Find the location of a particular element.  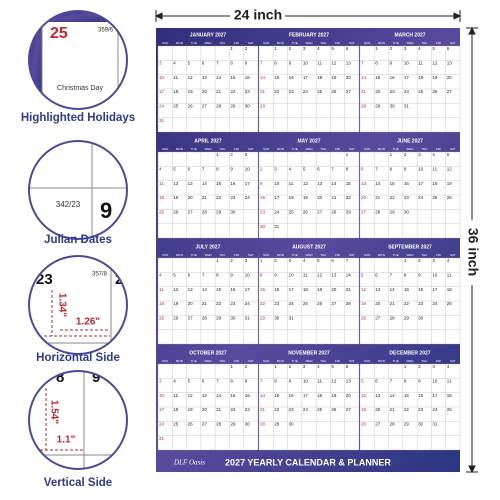

day-number: 26 is located at coordinates (306, 212).